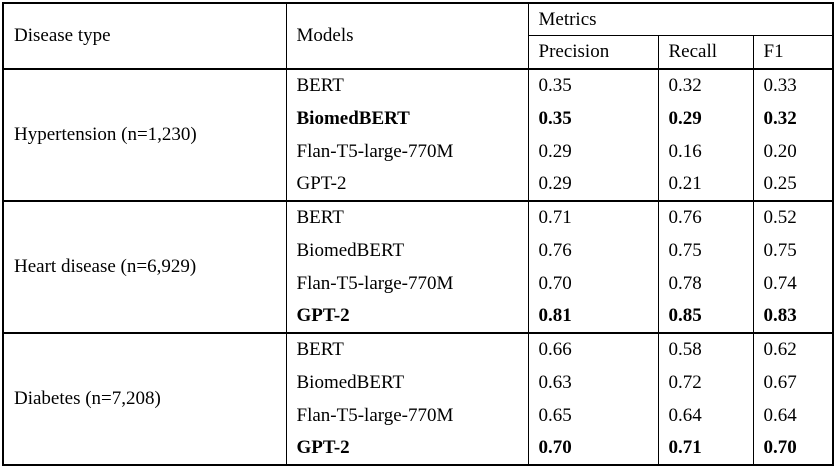  I want to click on recall-cell: 0.58, so click(705, 349).